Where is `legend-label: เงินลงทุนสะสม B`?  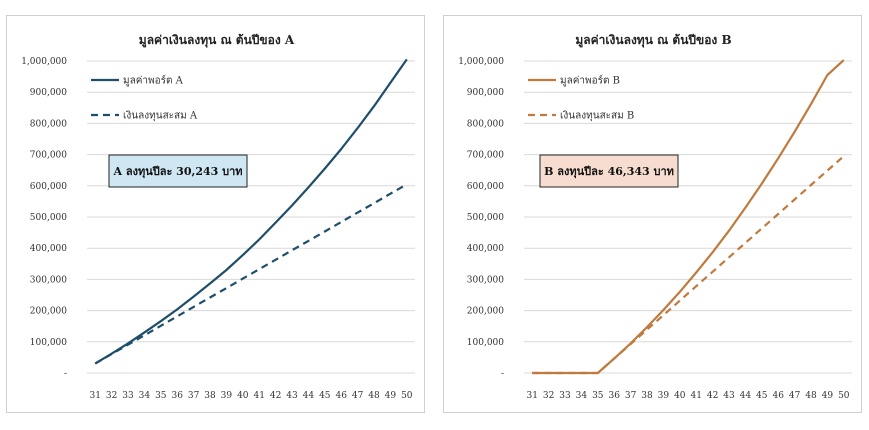 legend-label: เงินลงทุนสะสม B is located at coordinates (597, 116).